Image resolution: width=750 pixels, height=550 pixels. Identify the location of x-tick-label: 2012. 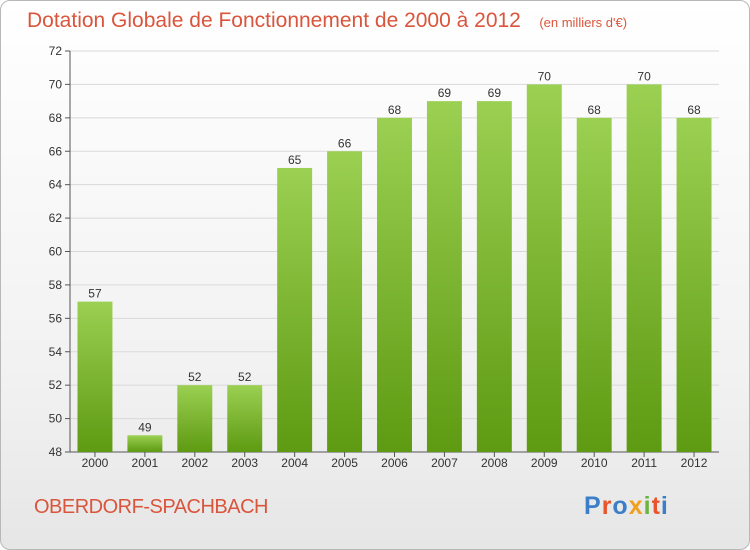
(694, 463).